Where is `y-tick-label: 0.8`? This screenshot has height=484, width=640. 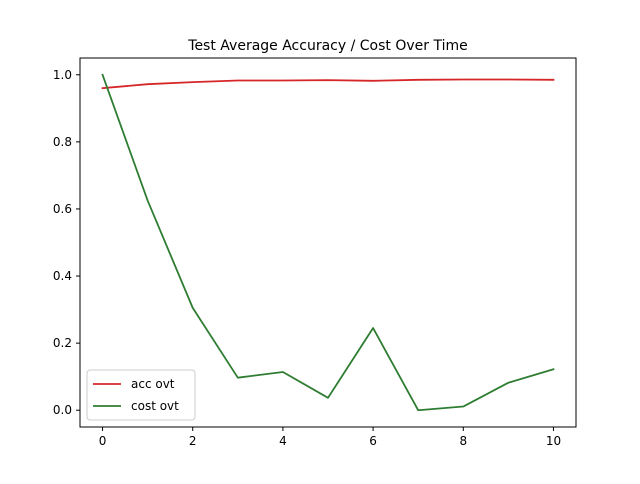
y-tick-label: 0.8 is located at coordinates (62, 142).